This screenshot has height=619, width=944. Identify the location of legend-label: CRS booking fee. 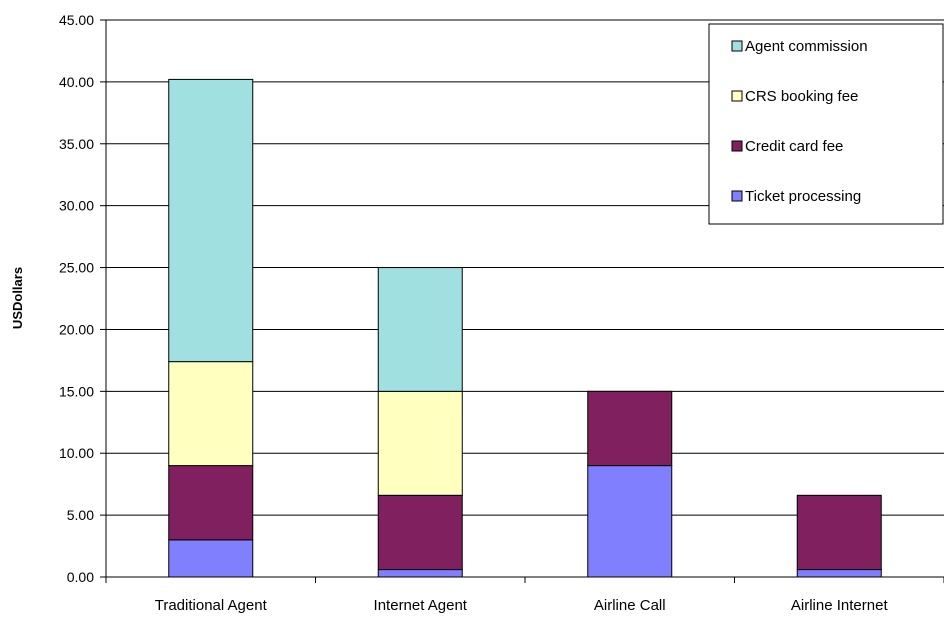
(801, 96).